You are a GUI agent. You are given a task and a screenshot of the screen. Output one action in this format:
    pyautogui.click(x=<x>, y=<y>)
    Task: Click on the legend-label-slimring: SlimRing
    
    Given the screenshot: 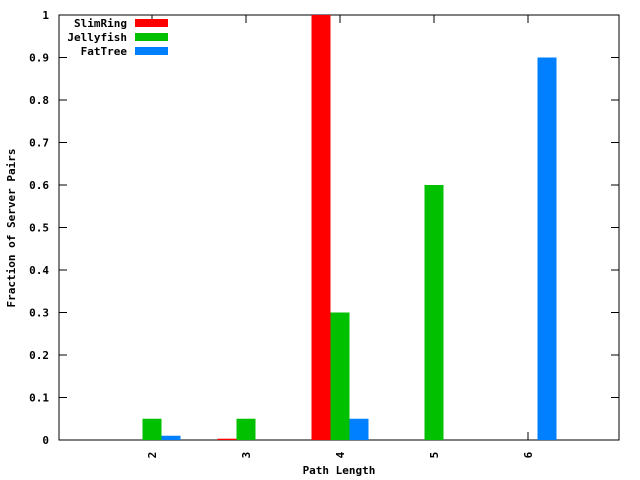 What is the action you would take?
    pyautogui.click(x=100, y=23)
    